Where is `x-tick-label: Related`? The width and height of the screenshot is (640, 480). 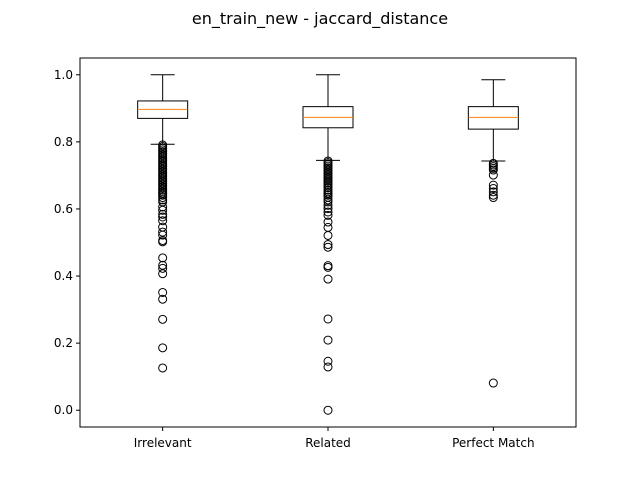
x-tick-label: Related is located at coordinates (328, 443).